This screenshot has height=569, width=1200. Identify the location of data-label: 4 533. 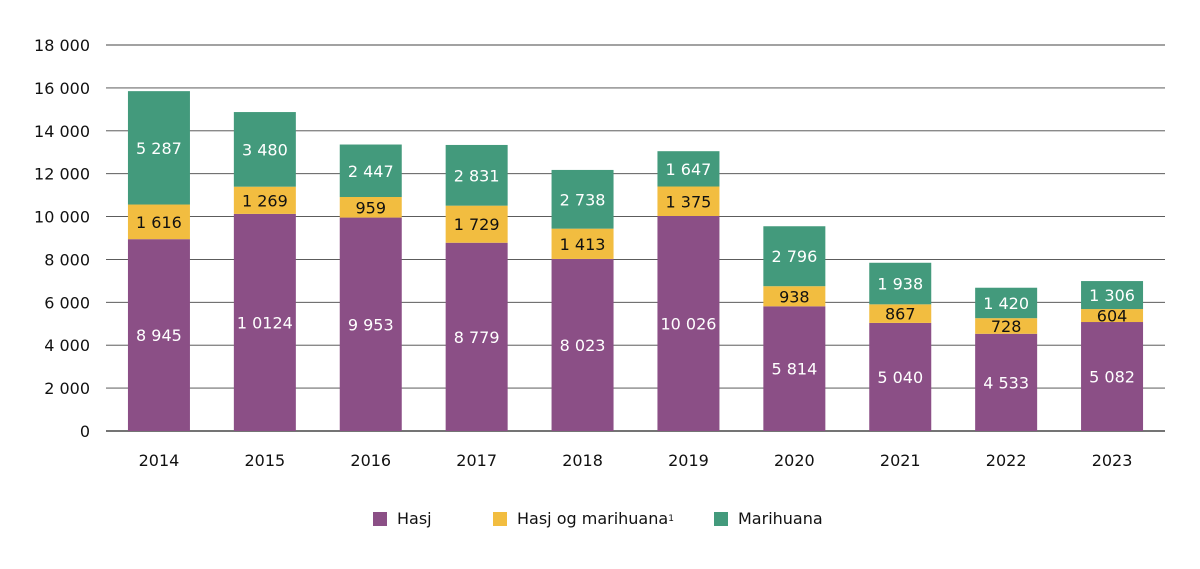
(1006, 382).